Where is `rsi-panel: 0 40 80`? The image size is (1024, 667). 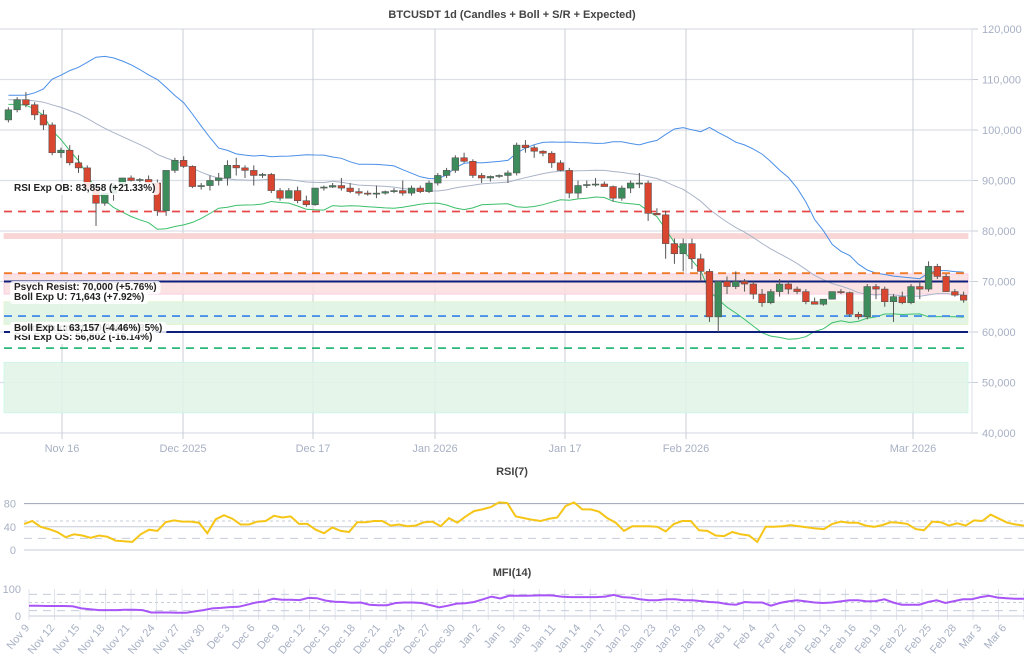 rsi-panel: 0 40 80 is located at coordinates (514, 528).